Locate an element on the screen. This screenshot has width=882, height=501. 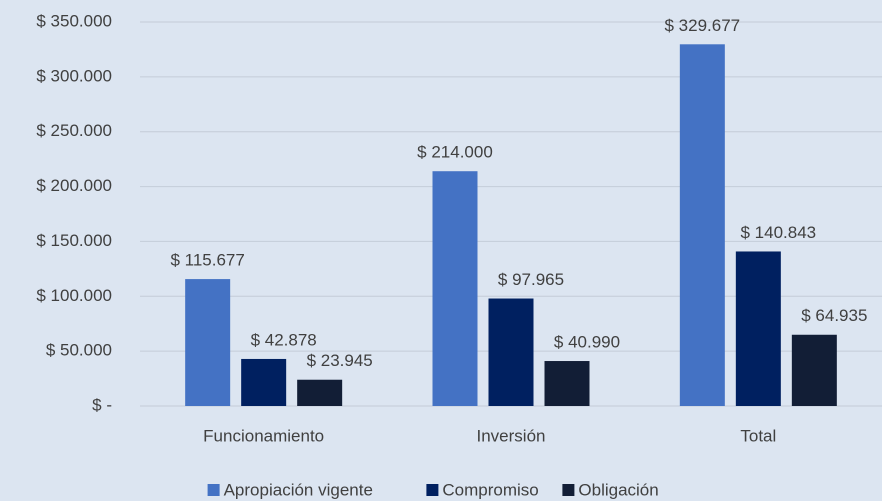
data-label: $ 140.843 is located at coordinates (779, 232).